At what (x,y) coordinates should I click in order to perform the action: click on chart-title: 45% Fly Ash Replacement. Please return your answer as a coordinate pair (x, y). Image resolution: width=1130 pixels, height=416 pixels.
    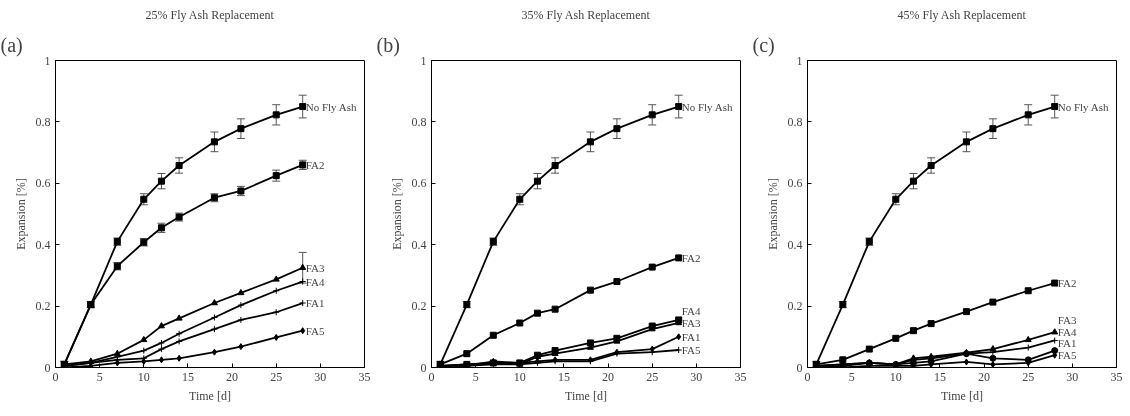
    Looking at the image, I should click on (962, 14).